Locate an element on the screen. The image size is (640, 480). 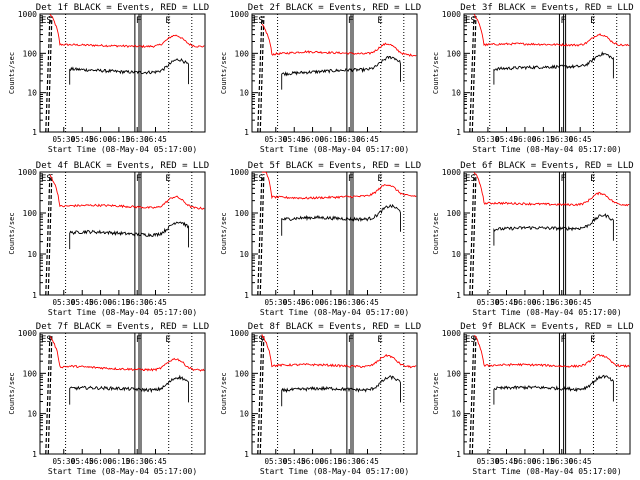
panel-title: Det 8f BLACK = Events, RED = LLD is located at coordinates (334, 327).